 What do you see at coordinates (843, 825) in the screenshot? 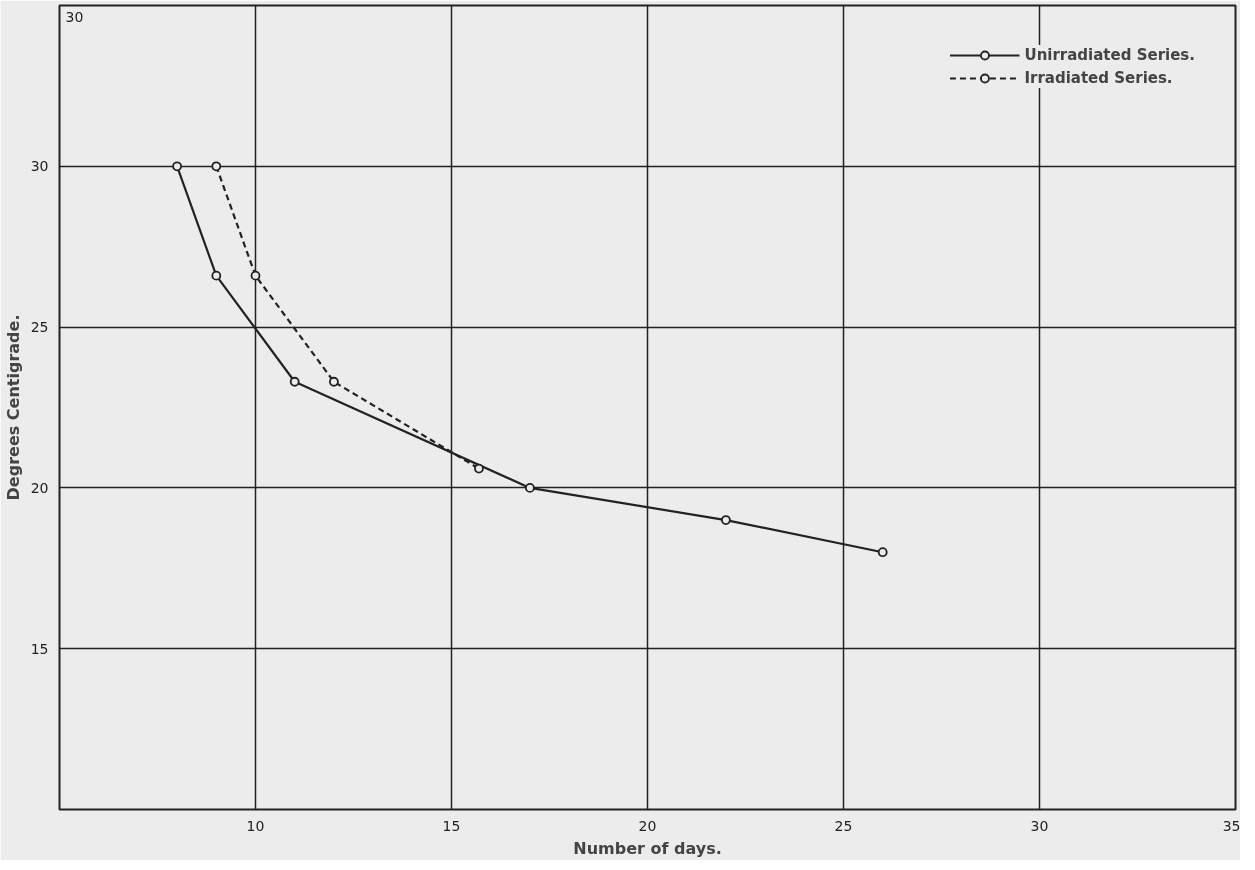
I see `x-tick-label: 25` at bounding box center [843, 825].